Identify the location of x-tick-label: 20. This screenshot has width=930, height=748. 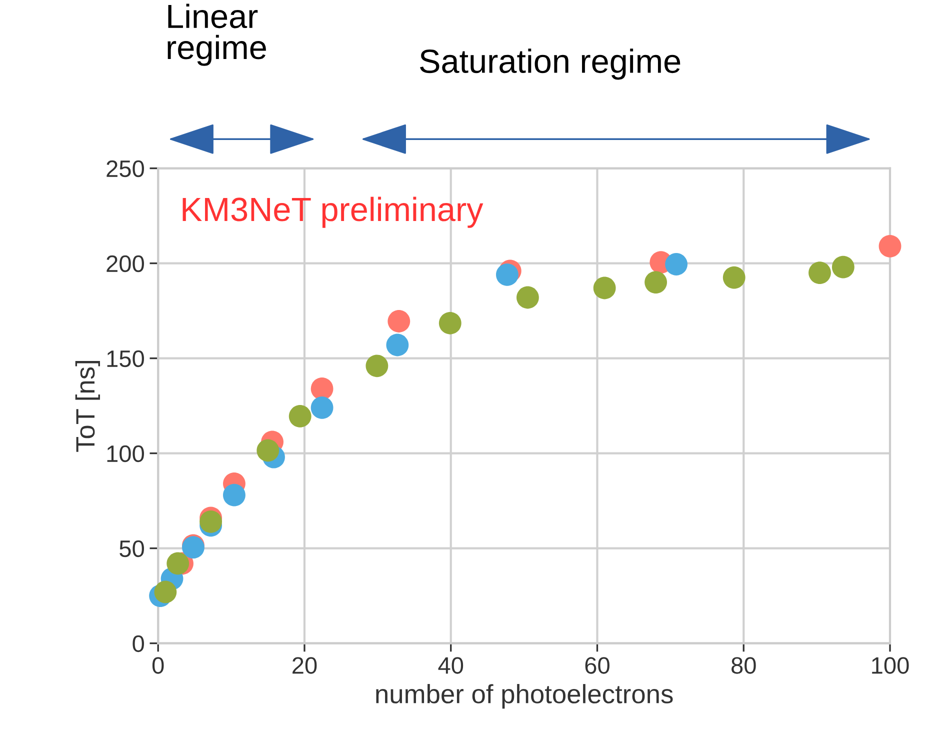
(304, 665).